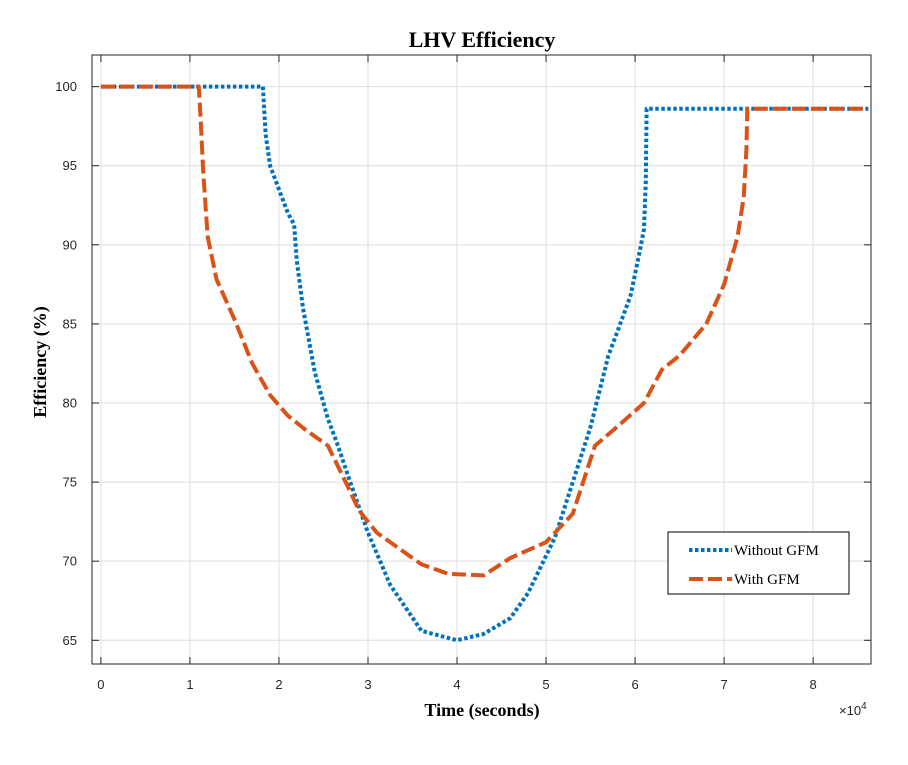 This screenshot has width=908, height=765. I want to click on x-axis-label: Time (seconds), so click(481, 710).